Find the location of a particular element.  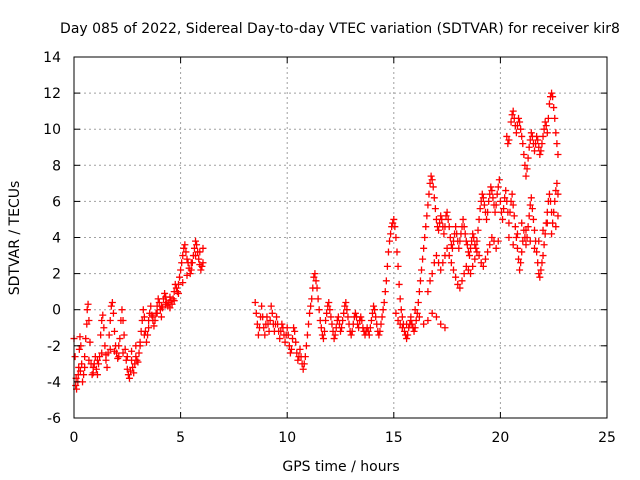

x-tick-label: 10 is located at coordinates (287, 438).